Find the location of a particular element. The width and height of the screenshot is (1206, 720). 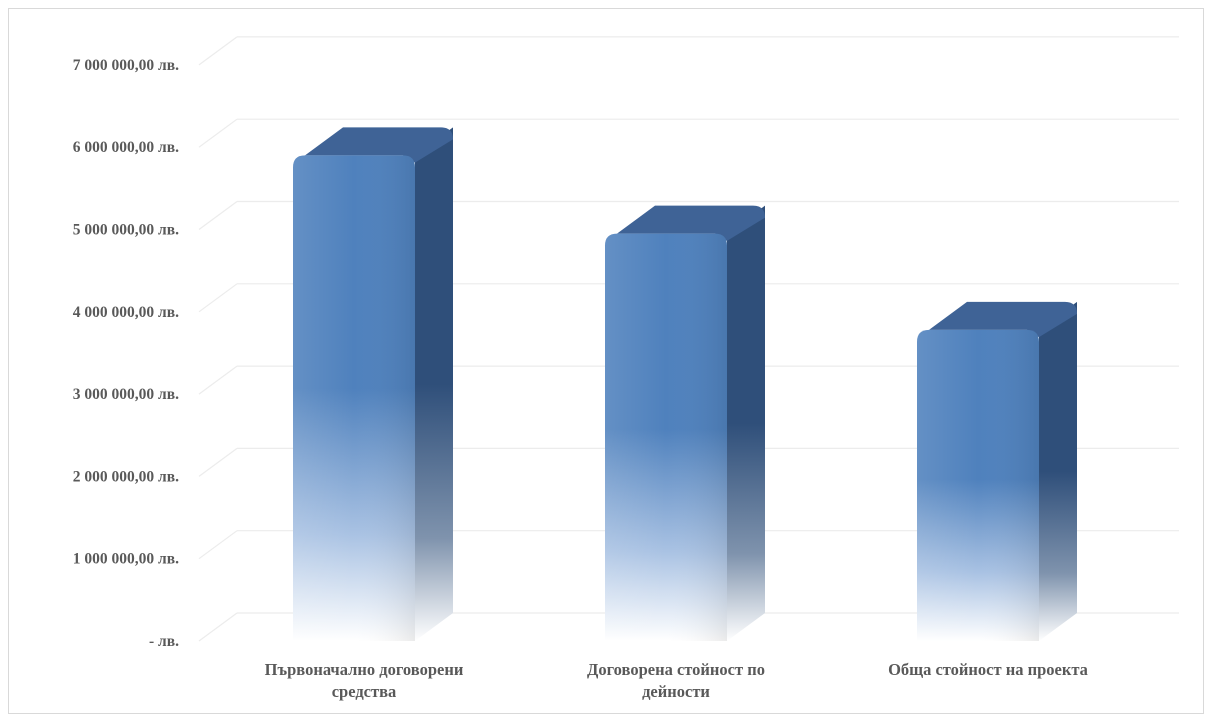

x-category-label: Първоначално договорени средства is located at coordinates (364, 680).